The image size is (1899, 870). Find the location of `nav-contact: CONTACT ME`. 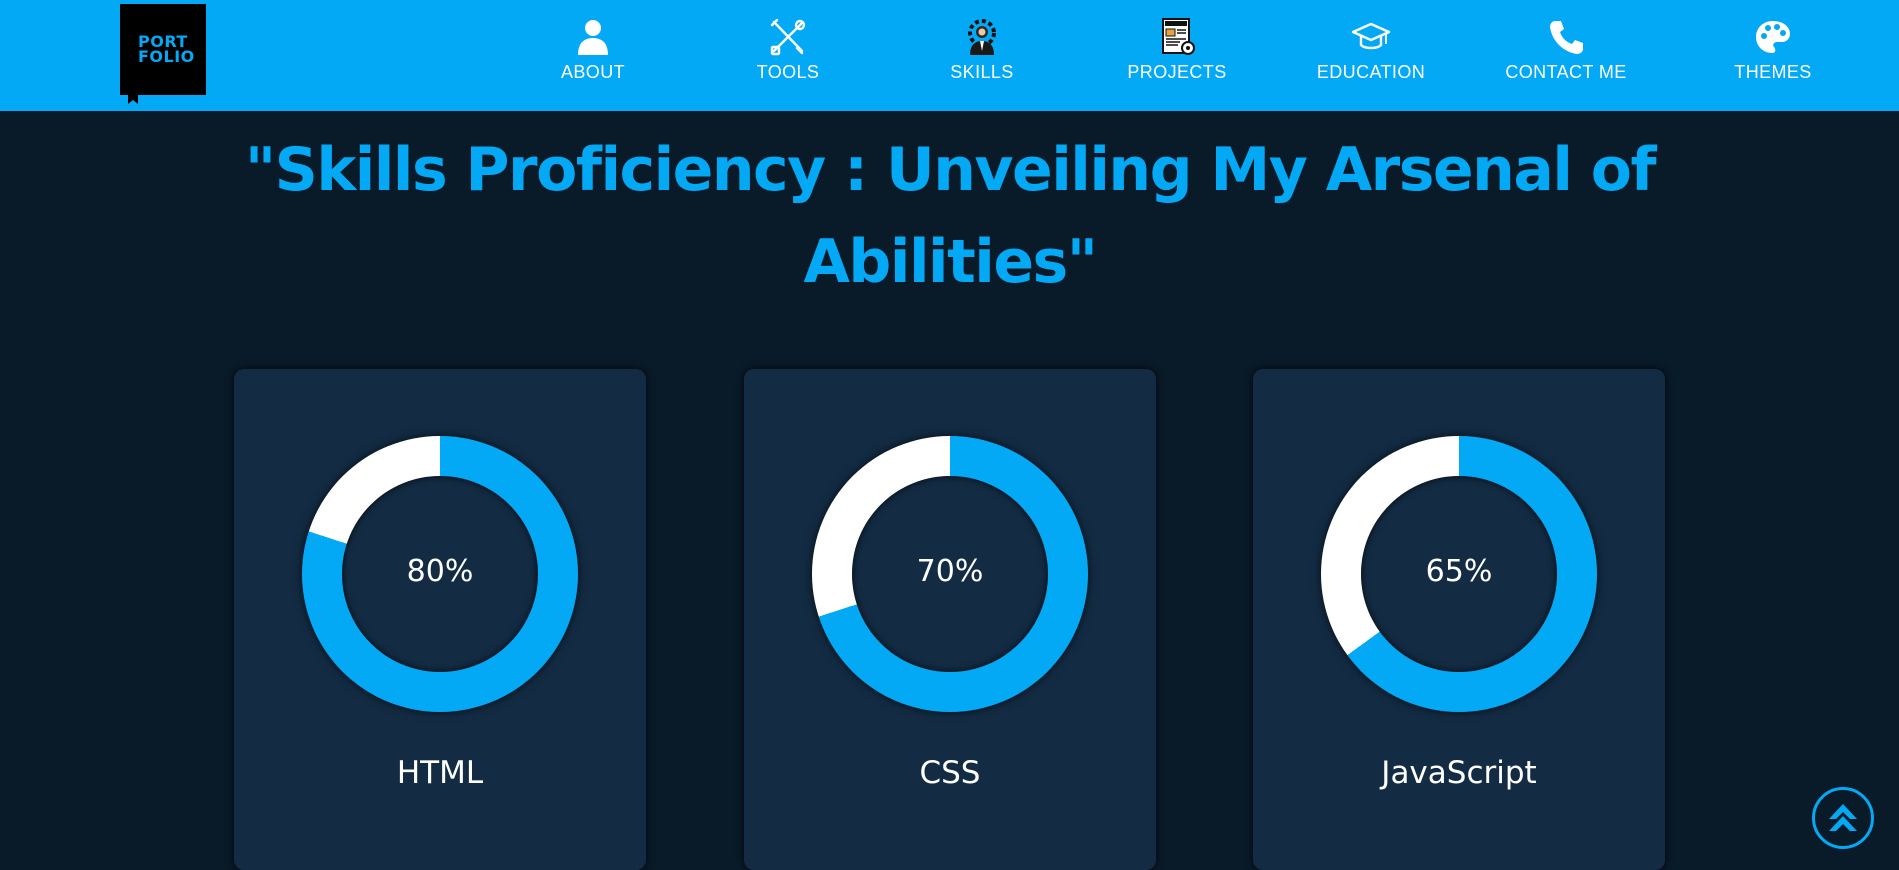

nav-contact: CONTACT ME is located at coordinates (1566, 53).